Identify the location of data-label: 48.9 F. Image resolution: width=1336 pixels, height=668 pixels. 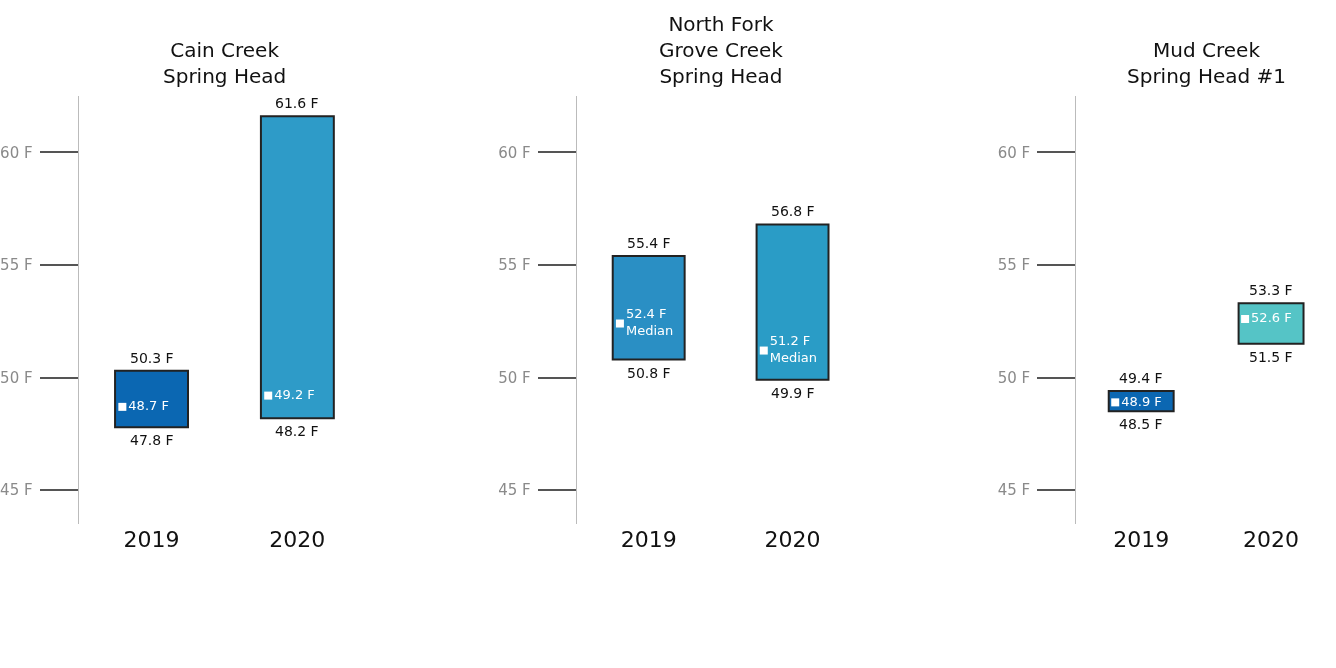
(1141, 401).